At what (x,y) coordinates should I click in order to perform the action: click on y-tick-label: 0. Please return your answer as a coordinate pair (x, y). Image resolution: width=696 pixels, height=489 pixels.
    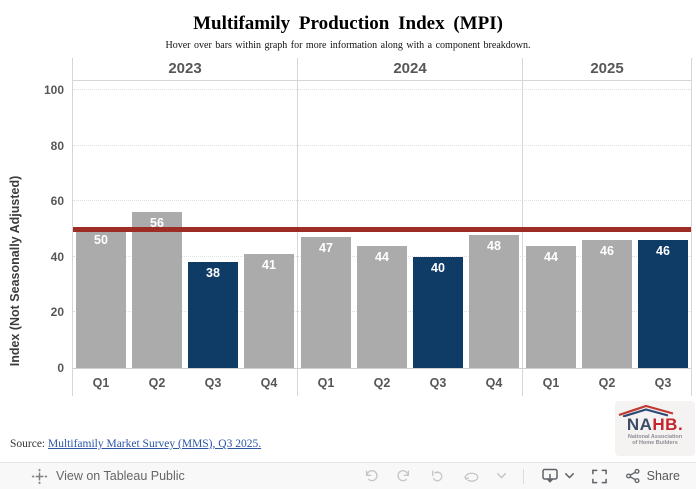
    Looking at the image, I should click on (60, 368).